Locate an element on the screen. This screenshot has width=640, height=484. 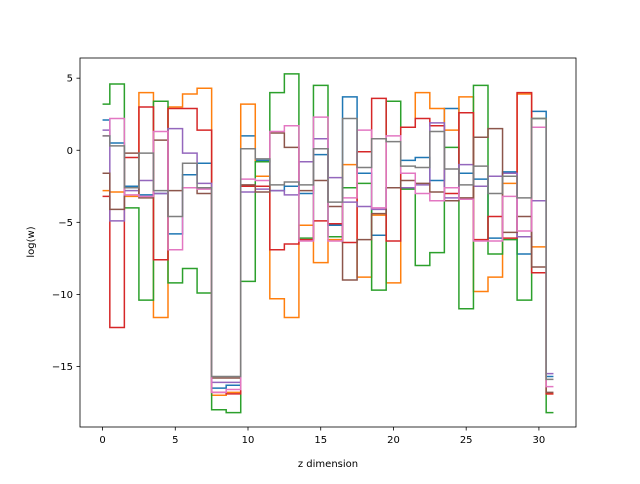
y-tick-label: −10 is located at coordinates (62, 295).